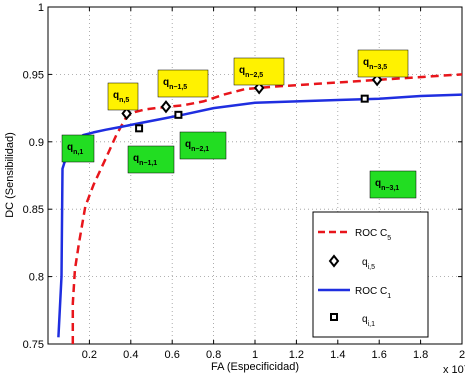 Image resolution: width=465 pixels, height=377 pixels. I want to click on annotation-box: qn−2,1, so click(203, 145).